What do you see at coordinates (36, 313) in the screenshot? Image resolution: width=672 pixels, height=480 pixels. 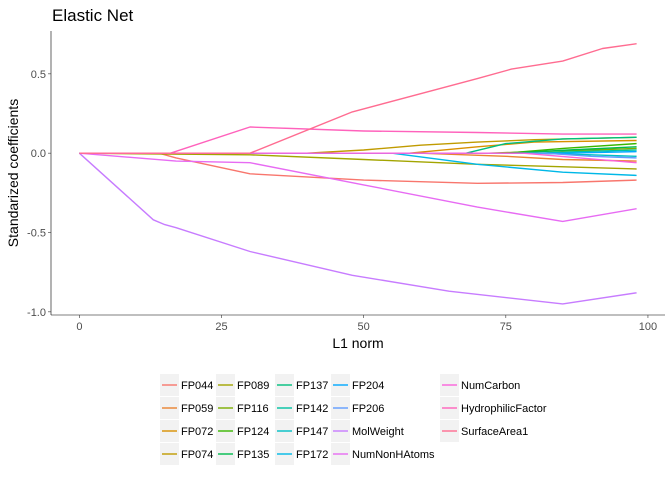 I see `y-tick-label: -1.0` at bounding box center [36, 313].